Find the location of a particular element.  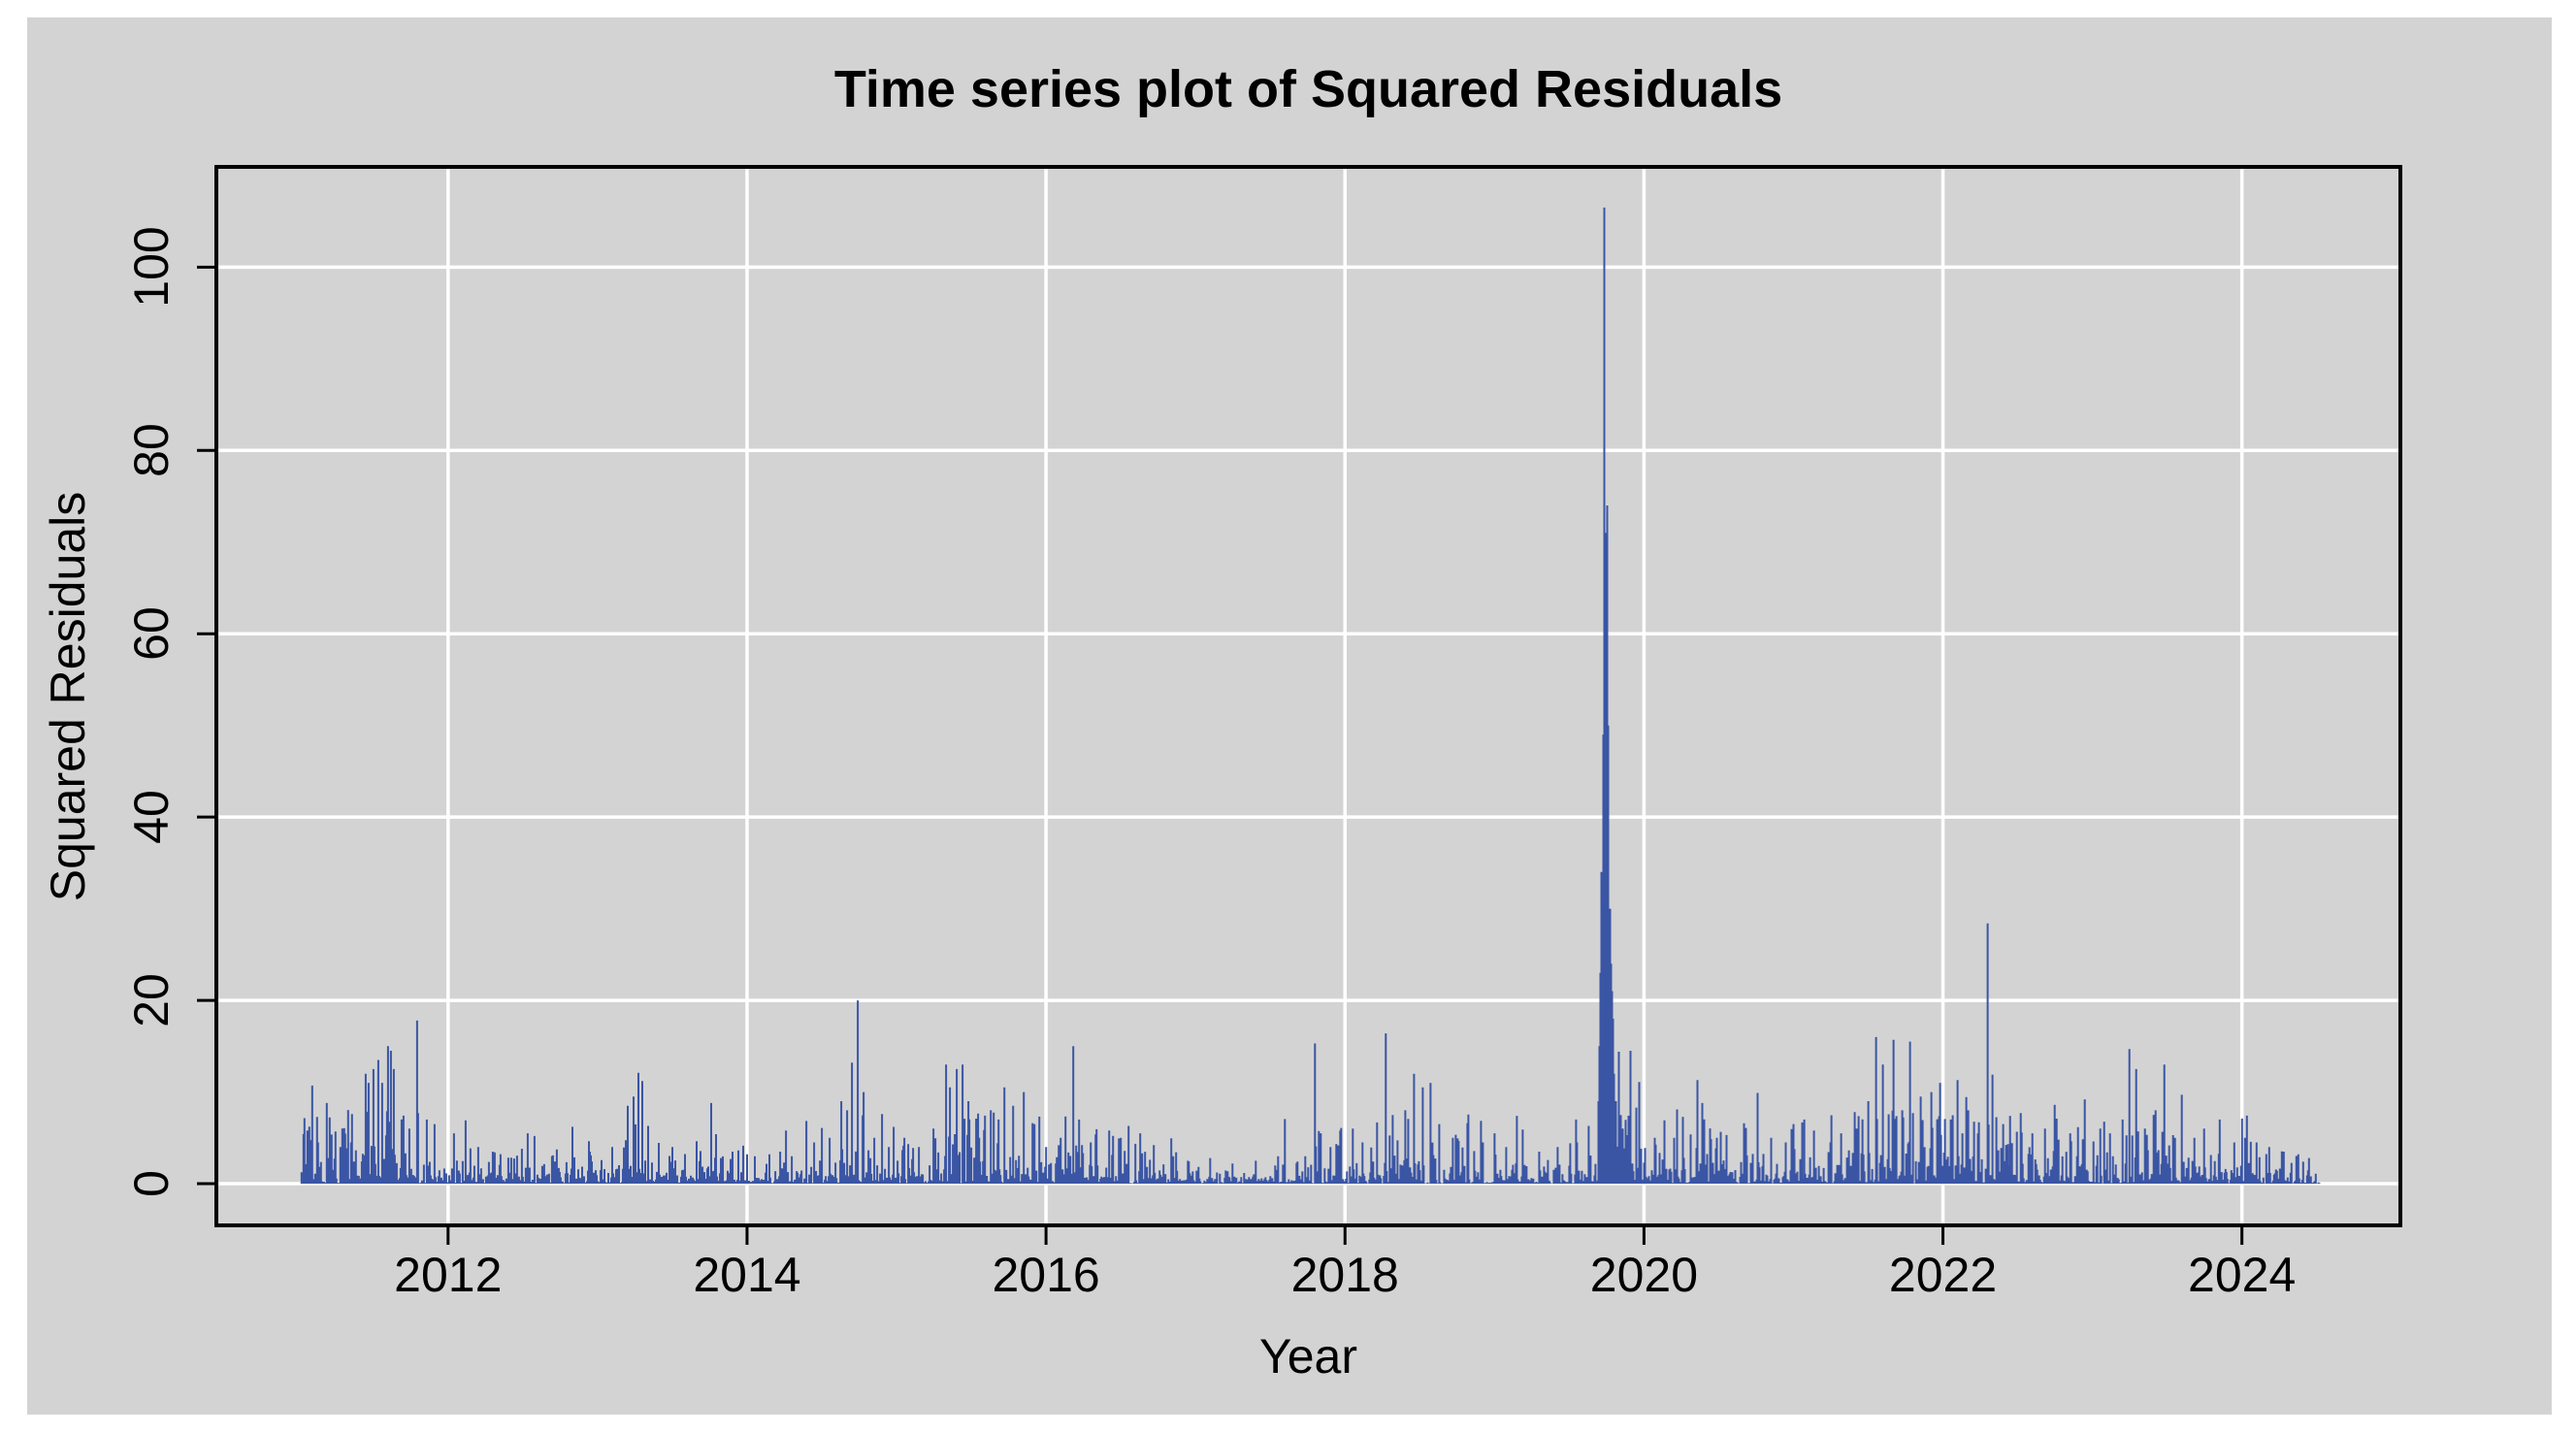

chart-title: Time series plot of Squared Residuals is located at coordinates (1308, 89).